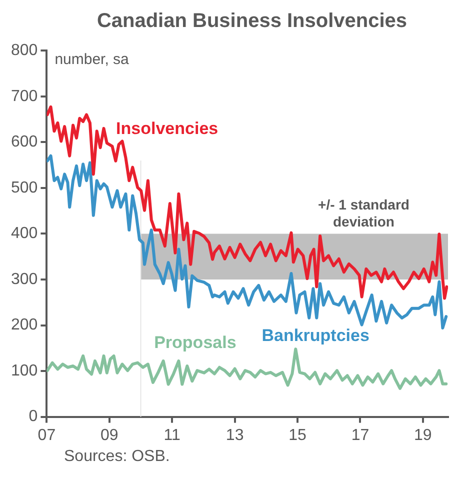  I want to click on y-tick-label: 400, so click(24, 233).